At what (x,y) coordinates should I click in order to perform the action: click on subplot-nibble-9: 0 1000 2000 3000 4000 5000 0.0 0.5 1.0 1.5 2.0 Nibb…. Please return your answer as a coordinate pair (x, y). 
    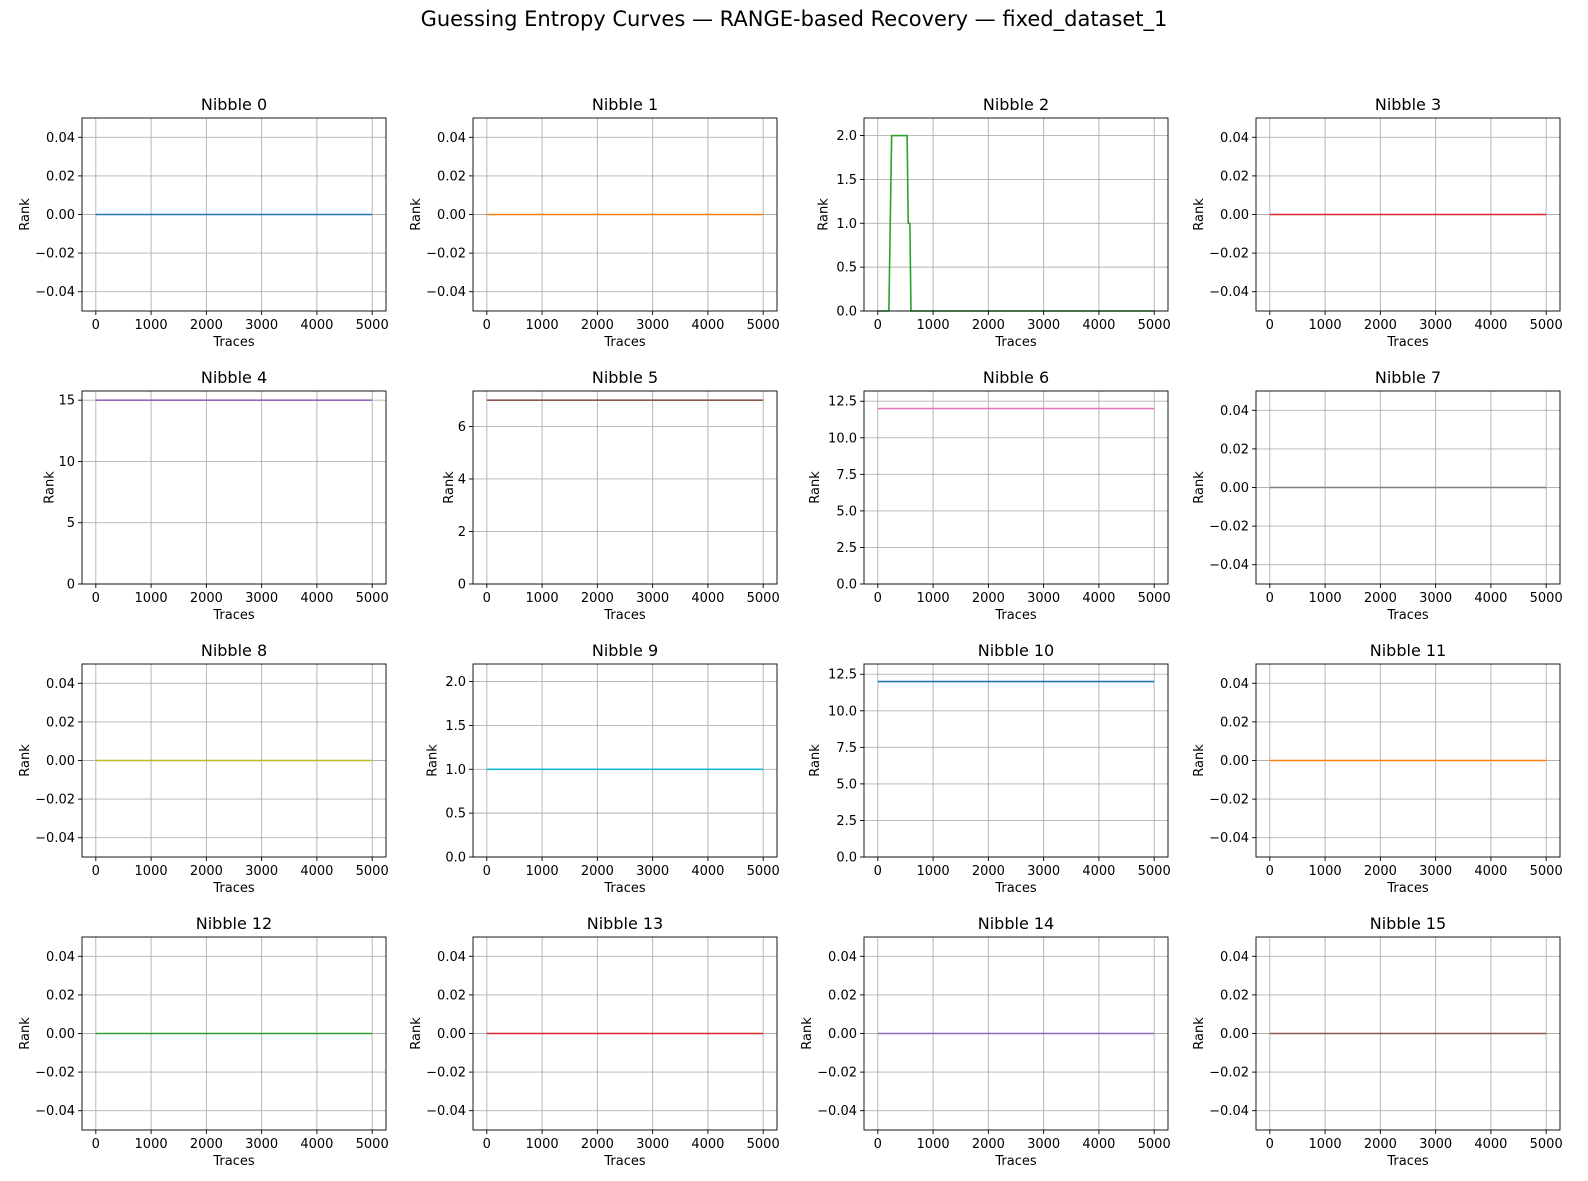
    Looking at the image, I should click on (602, 768).